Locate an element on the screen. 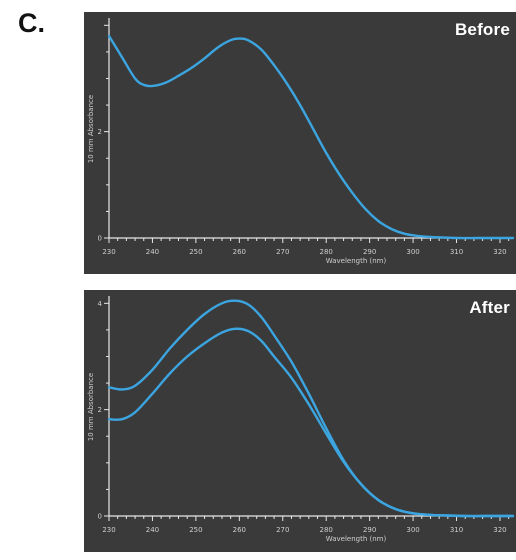 The image size is (516, 560). before-y-axis-title: 10 mm Absorbance is located at coordinates (91, 129).